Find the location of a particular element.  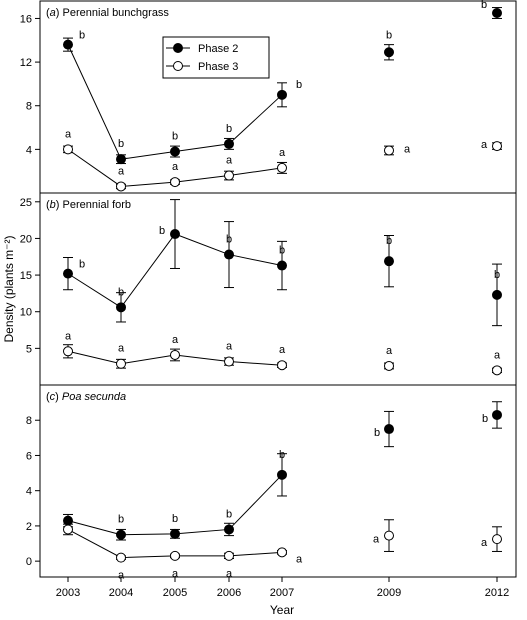

legend: Phase 2 Phase 3 is located at coordinates (216, 57).